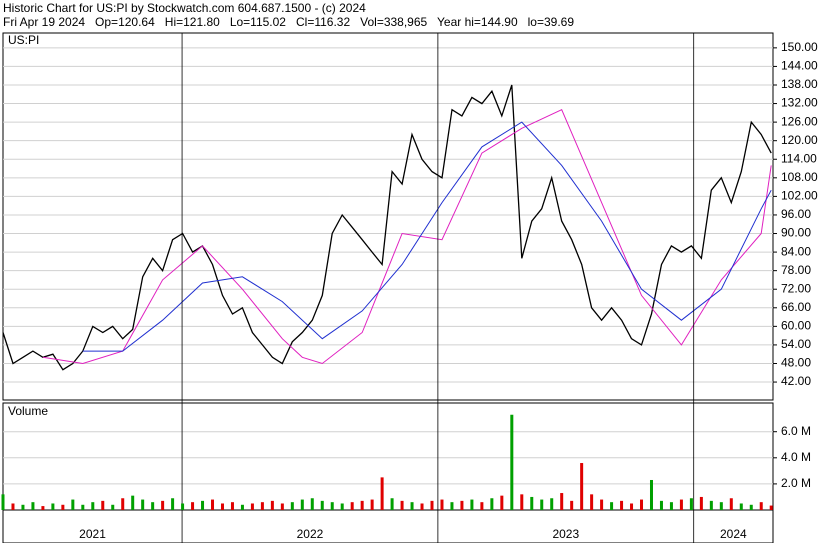 The image size is (830, 543). What do you see at coordinates (799, 196) in the screenshot?
I see `y-tick-label: 102.00` at bounding box center [799, 196].